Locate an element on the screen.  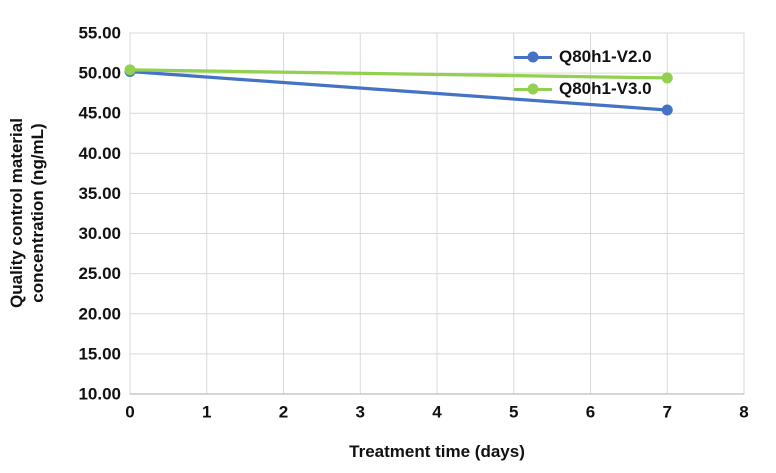
y-tick-label: 40.00 is located at coordinates (99, 153).